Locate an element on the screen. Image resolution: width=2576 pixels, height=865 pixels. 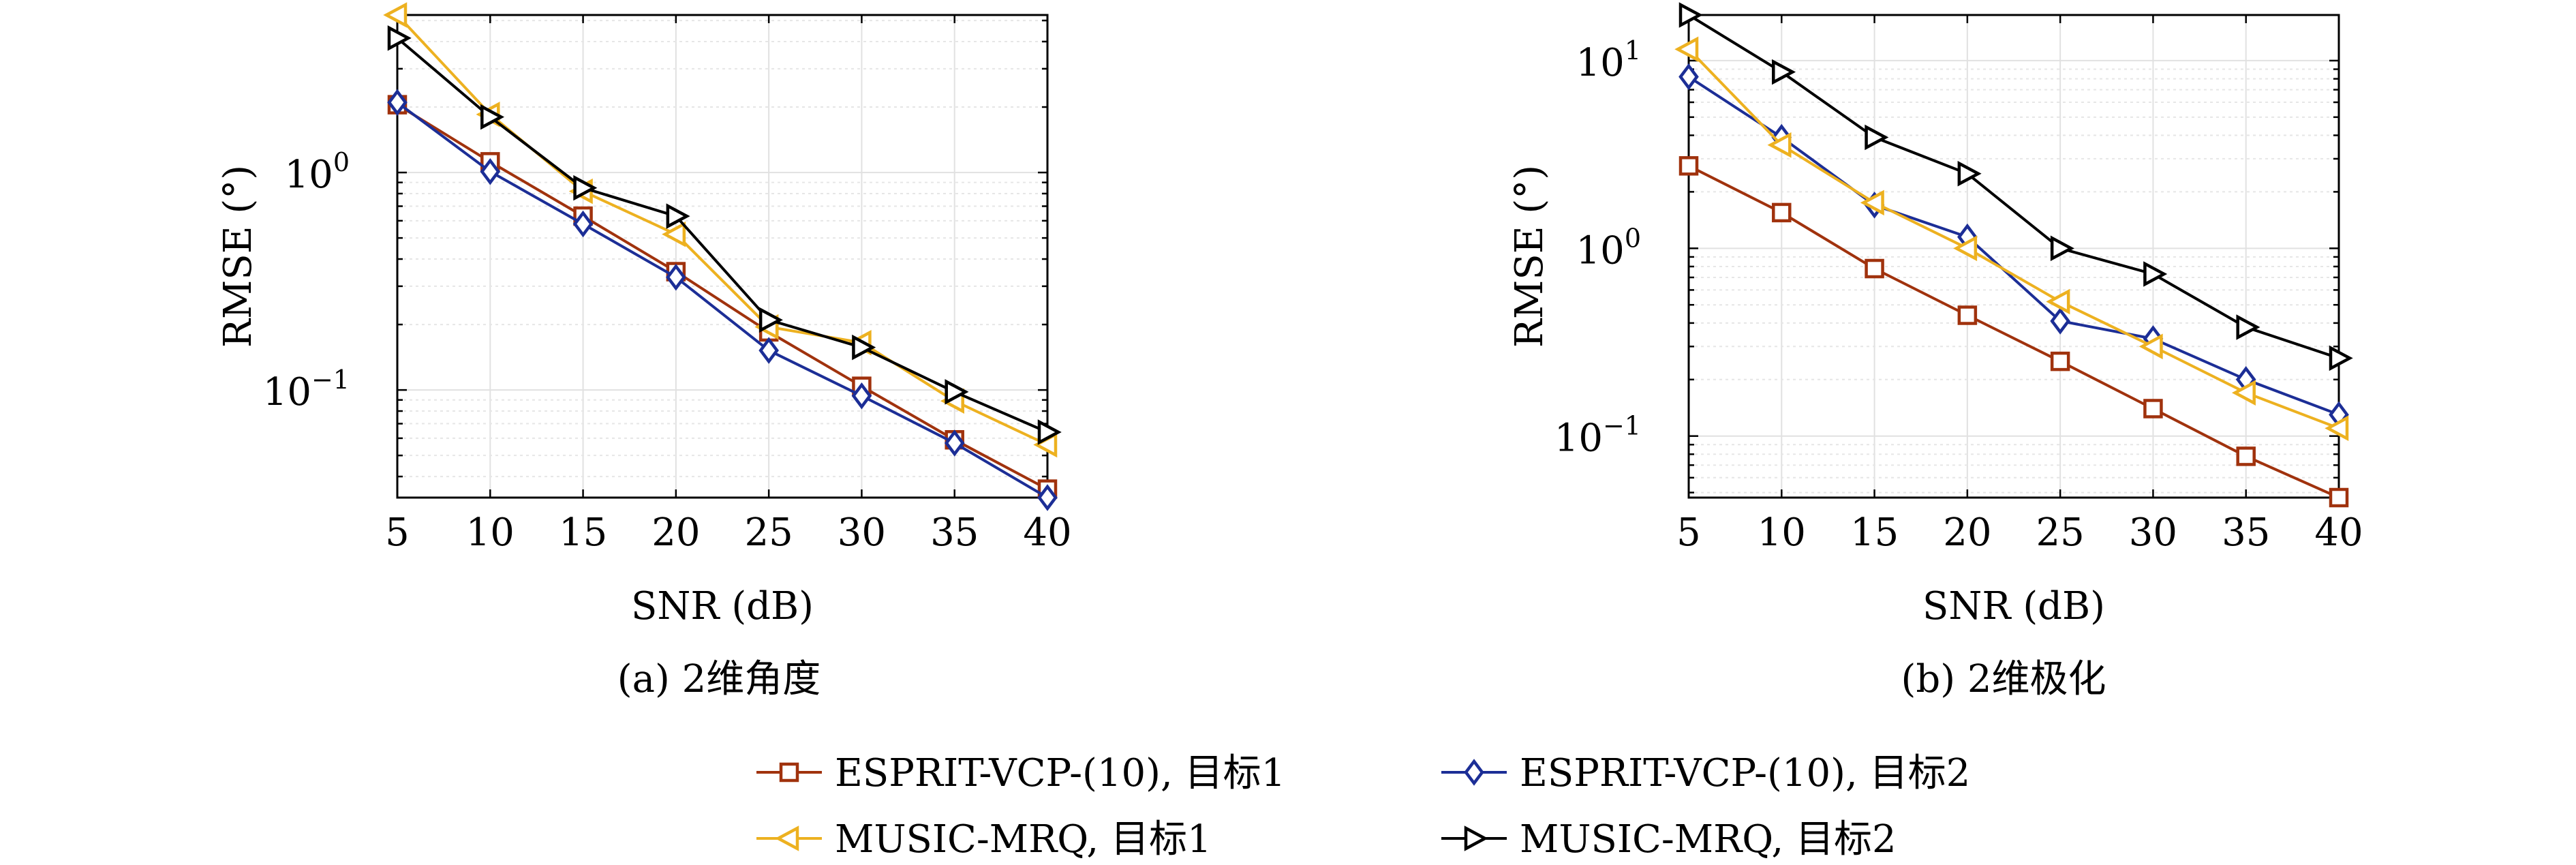
panel-b-caption: (b) 2维极化 is located at coordinates (2003, 679).